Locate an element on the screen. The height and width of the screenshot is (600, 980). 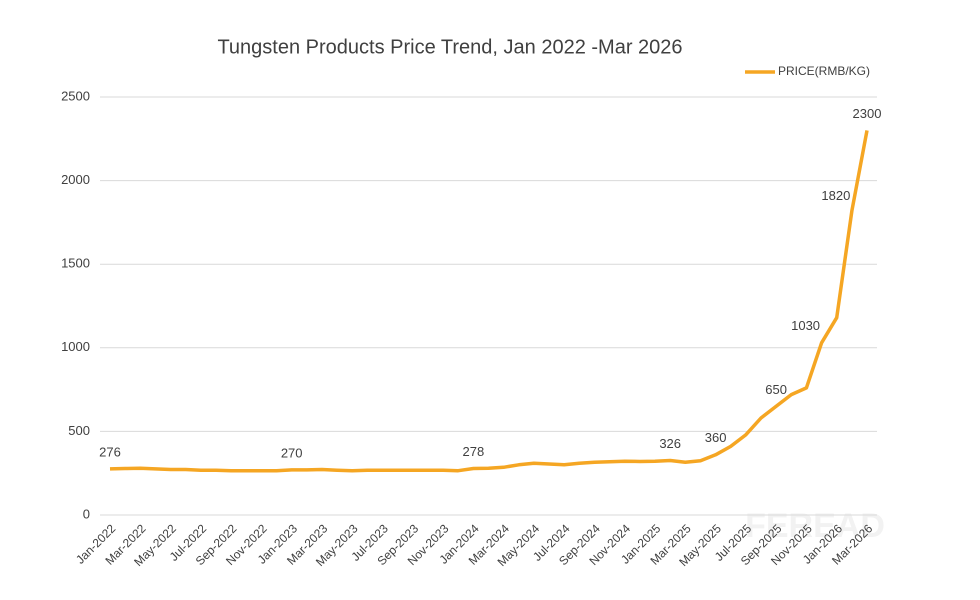
y-tick-label: 2000 is located at coordinates (75, 179).